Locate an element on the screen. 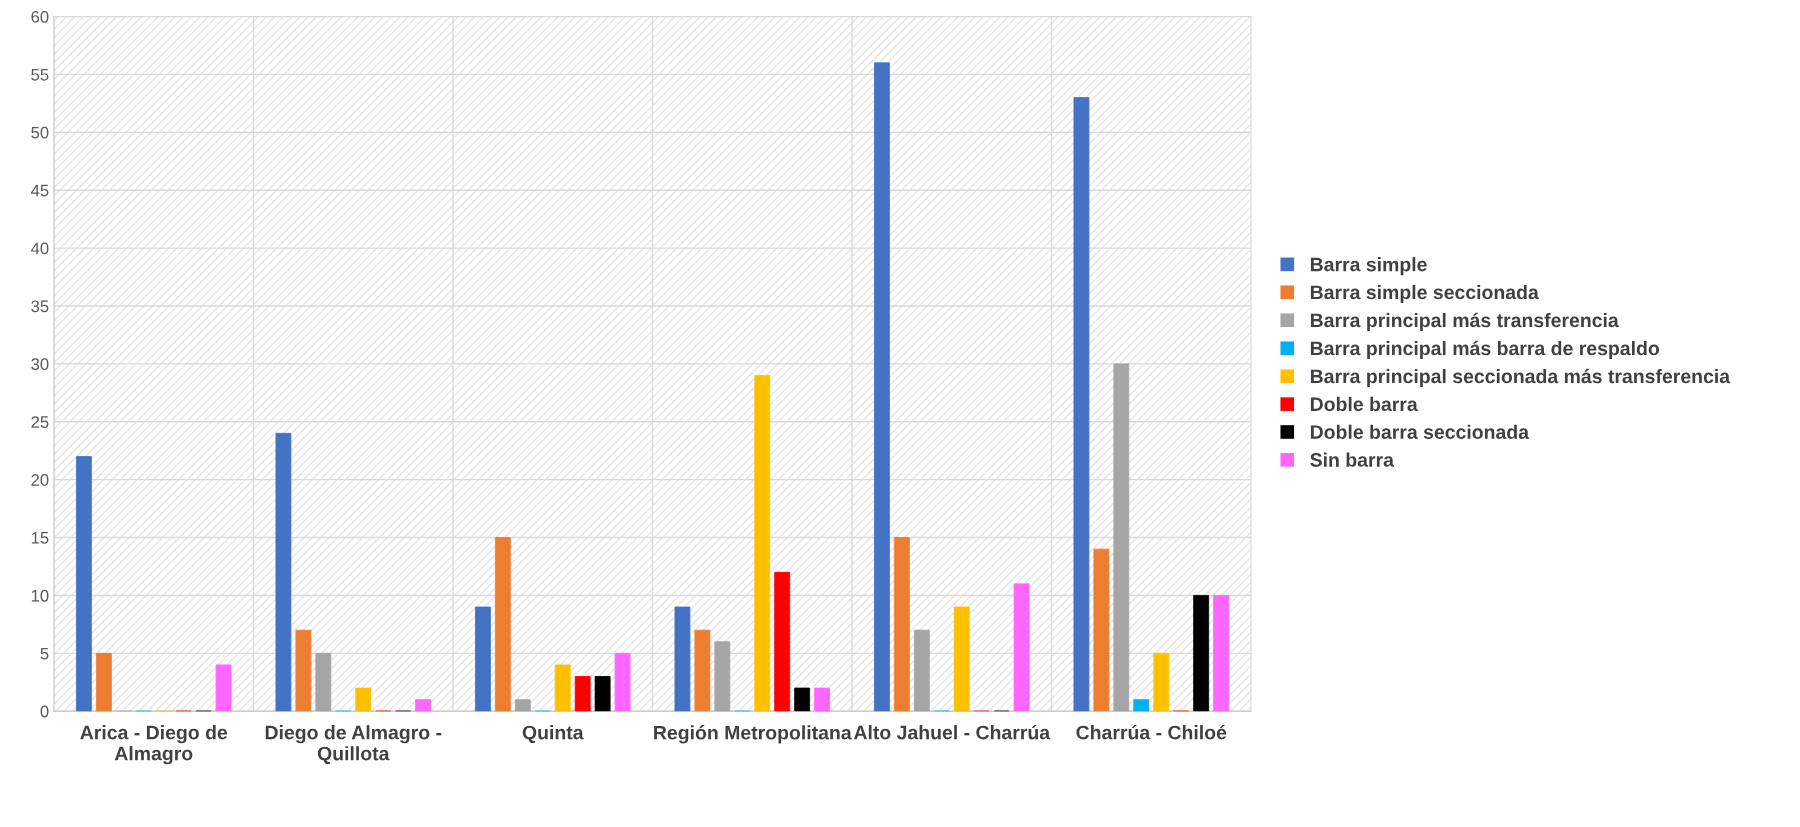  y-tick-label: 40 is located at coordinates (39, 248).